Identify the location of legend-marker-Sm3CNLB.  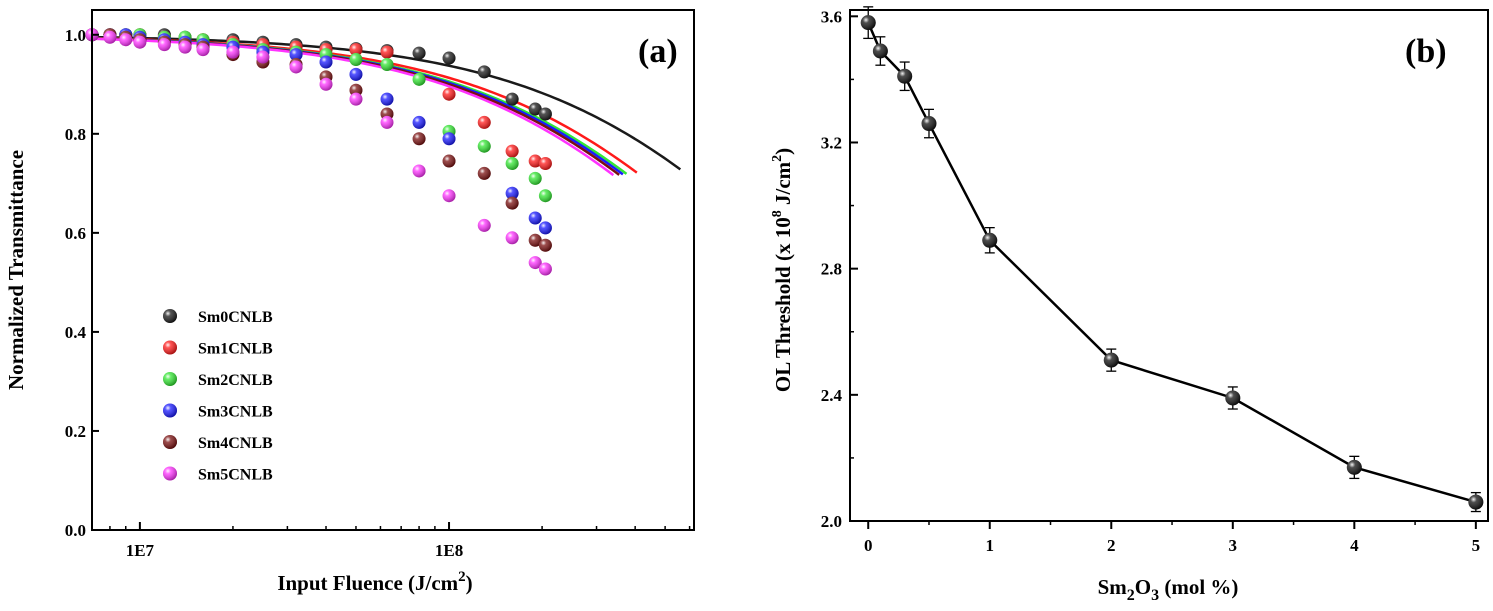
(170, 410).